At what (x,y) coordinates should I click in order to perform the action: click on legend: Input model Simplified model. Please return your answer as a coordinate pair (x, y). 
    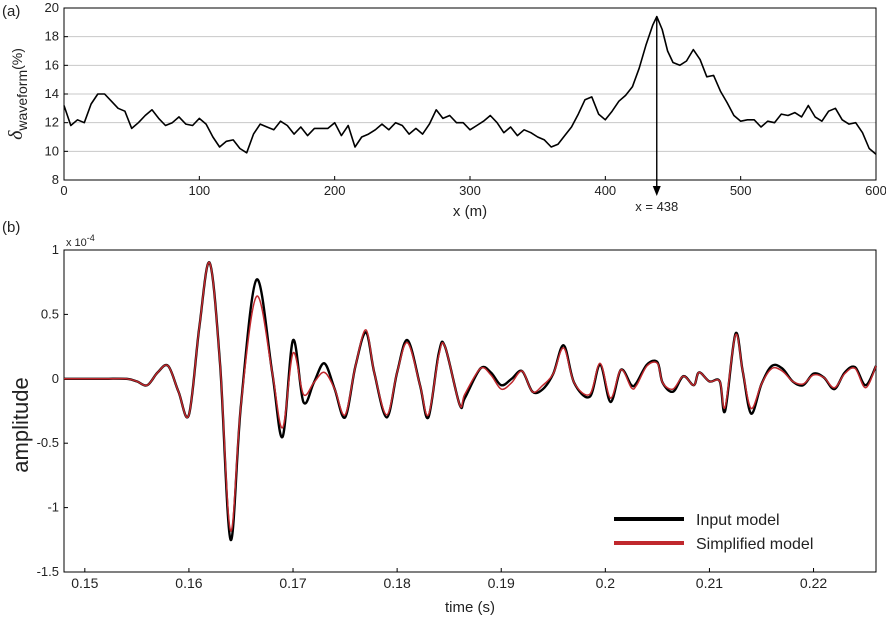
    Looking at the image, I should click on (713, 532).